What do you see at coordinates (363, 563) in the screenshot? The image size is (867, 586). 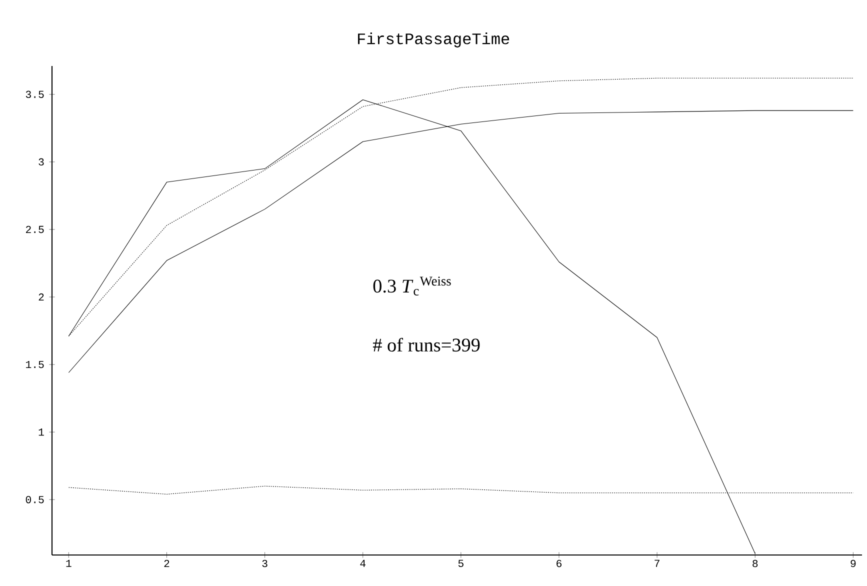 I see `x-tick-label: 4` at bounding box center [363, 563].